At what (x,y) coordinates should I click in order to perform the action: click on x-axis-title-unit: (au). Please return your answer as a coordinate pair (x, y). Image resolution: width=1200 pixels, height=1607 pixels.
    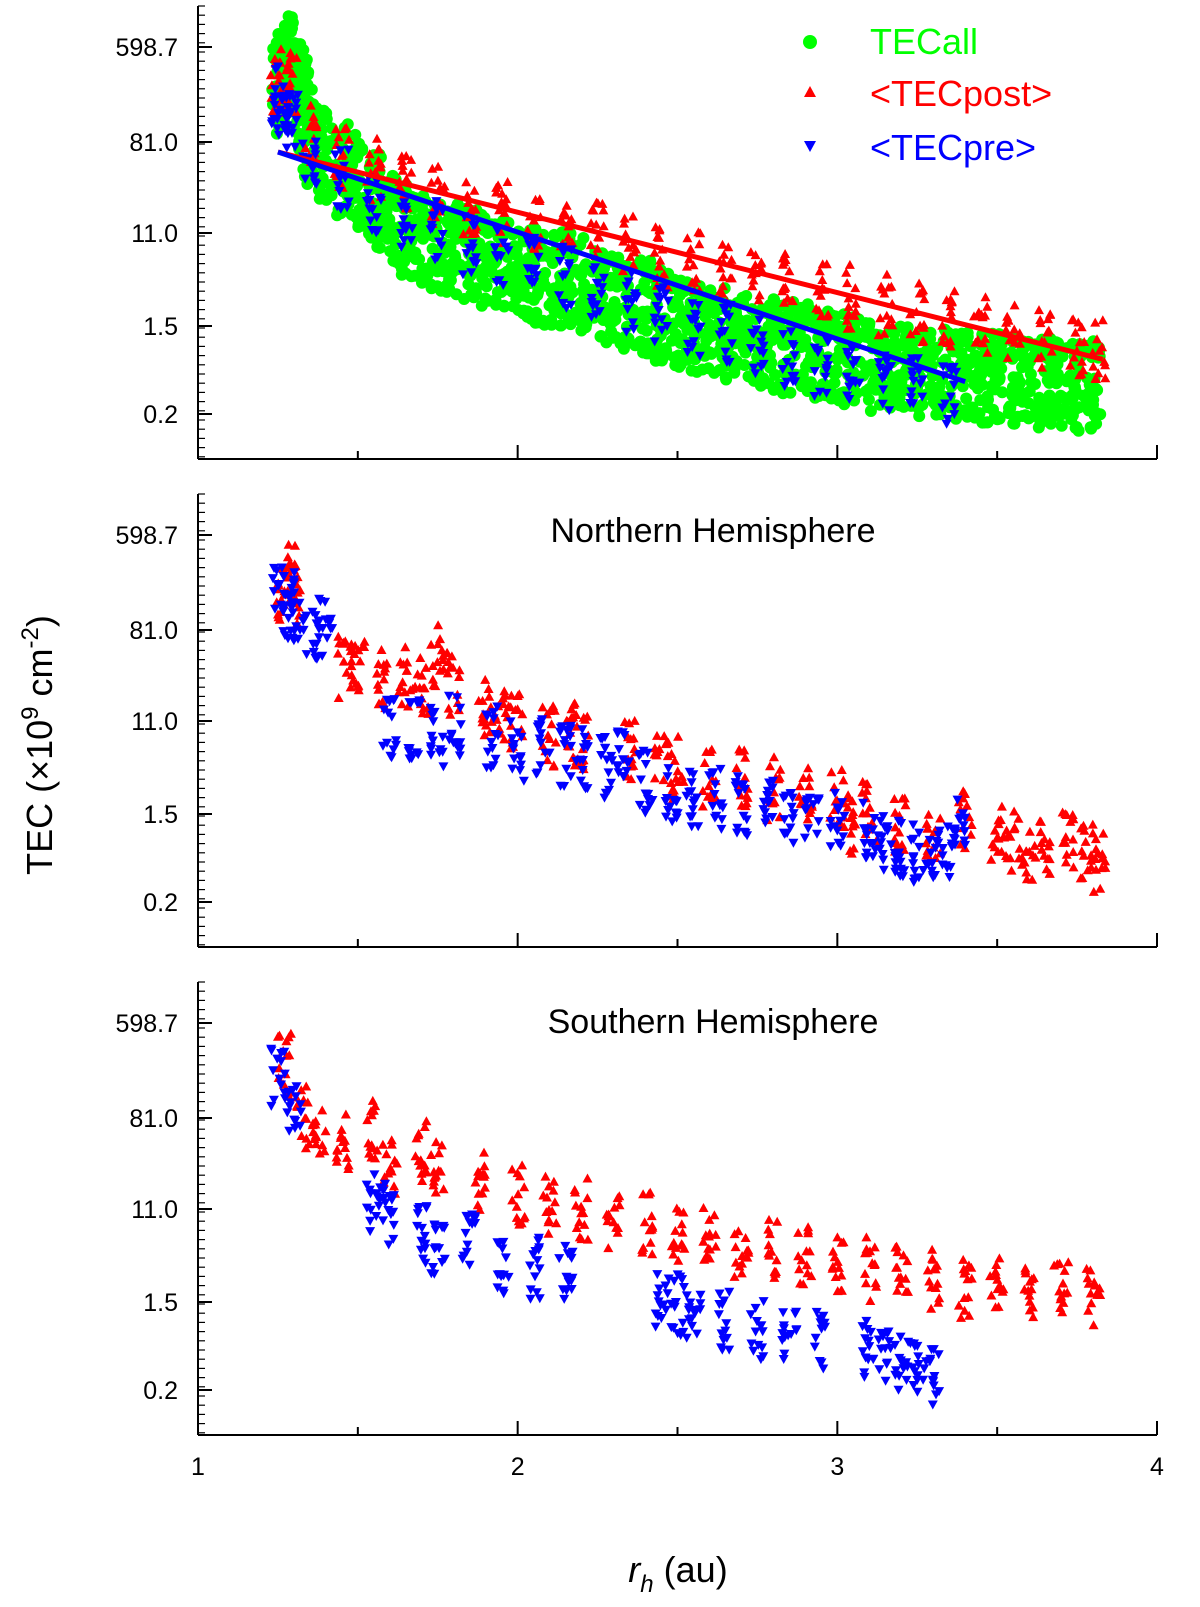
    Looking at the image, I should click on (696, 1569).